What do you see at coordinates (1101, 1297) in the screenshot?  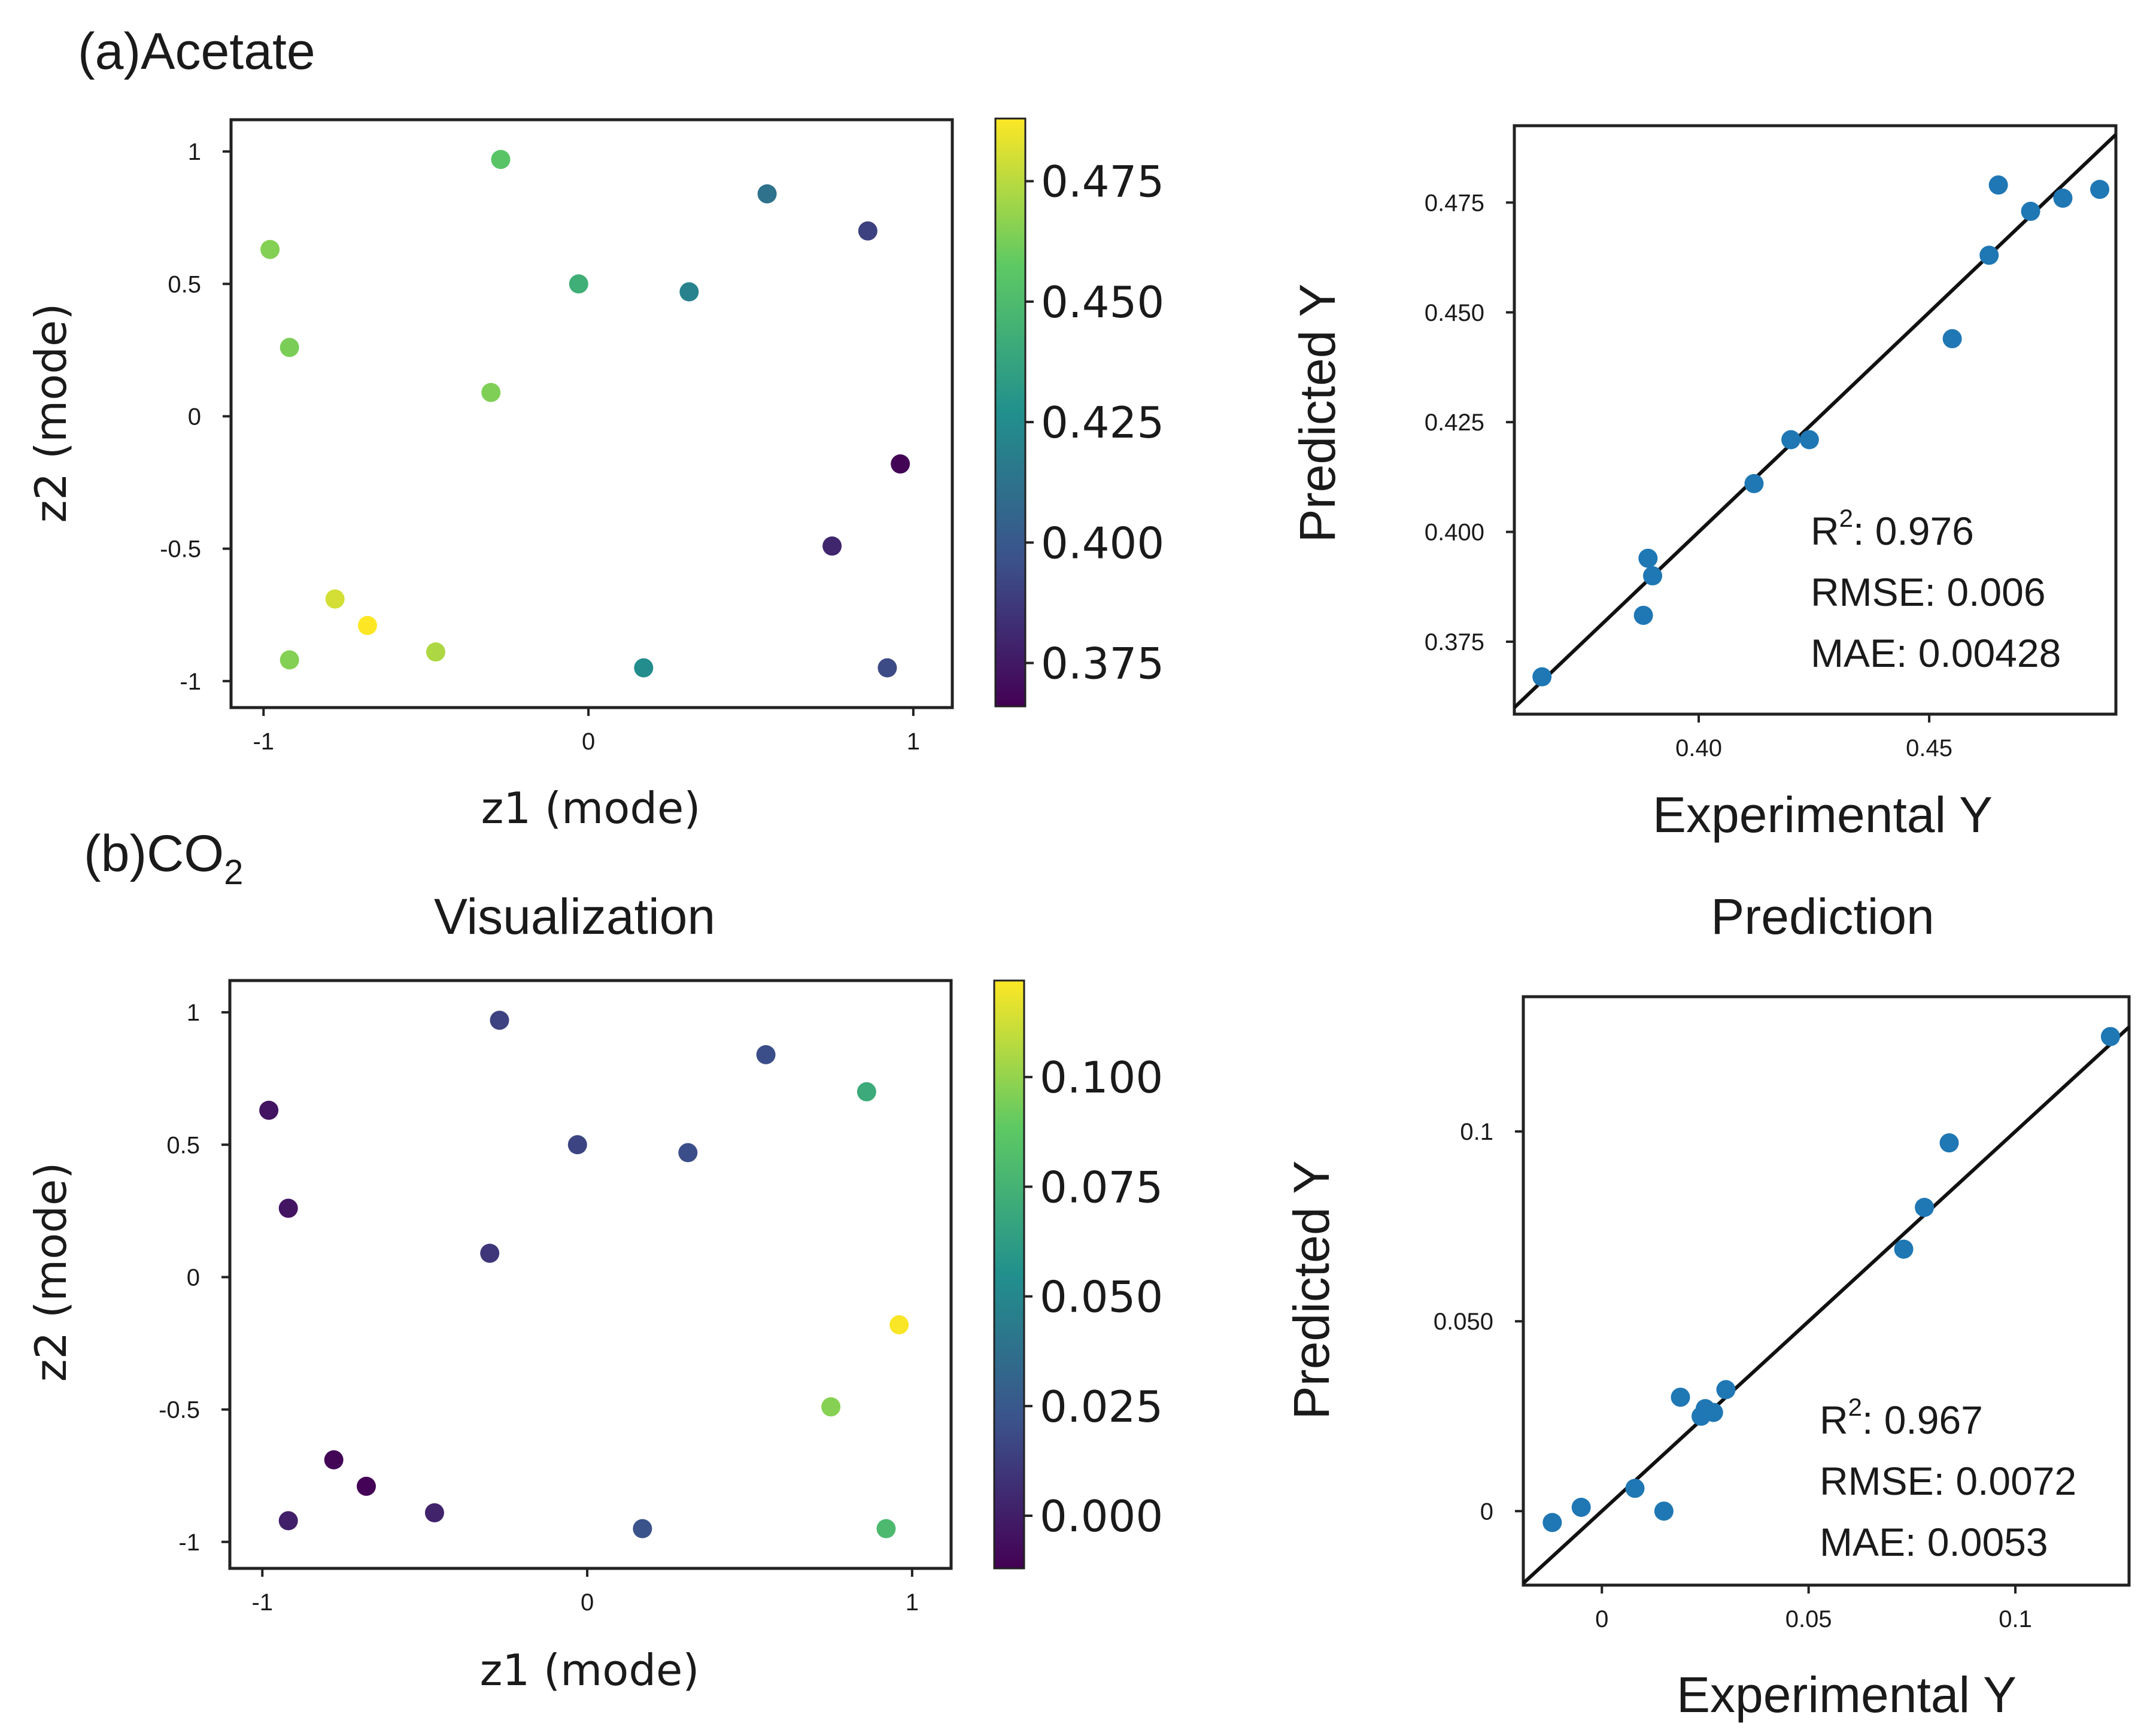 I see `colorbar-tick-label: 0.050` at bounding box center [1101, 1297].